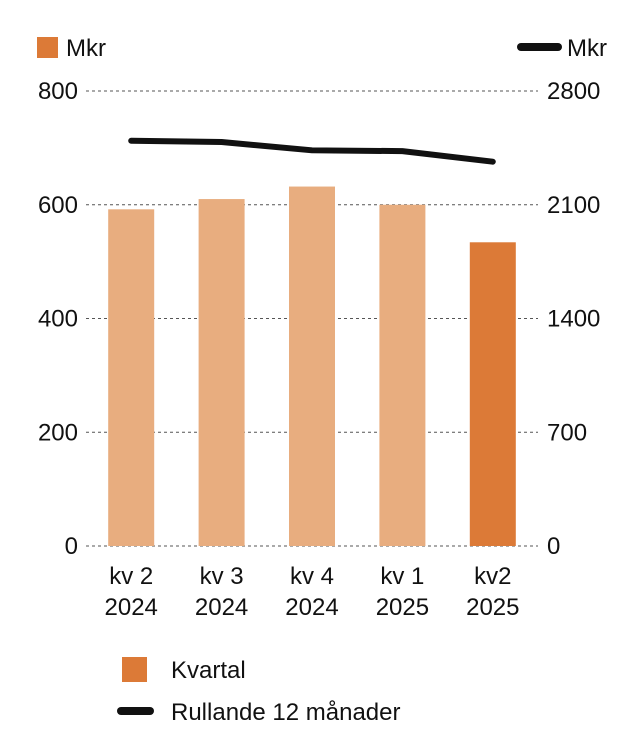 The height and width of the screenshot is (756, 644). I want to click on right-tick-label: 0, so click(553, 546).